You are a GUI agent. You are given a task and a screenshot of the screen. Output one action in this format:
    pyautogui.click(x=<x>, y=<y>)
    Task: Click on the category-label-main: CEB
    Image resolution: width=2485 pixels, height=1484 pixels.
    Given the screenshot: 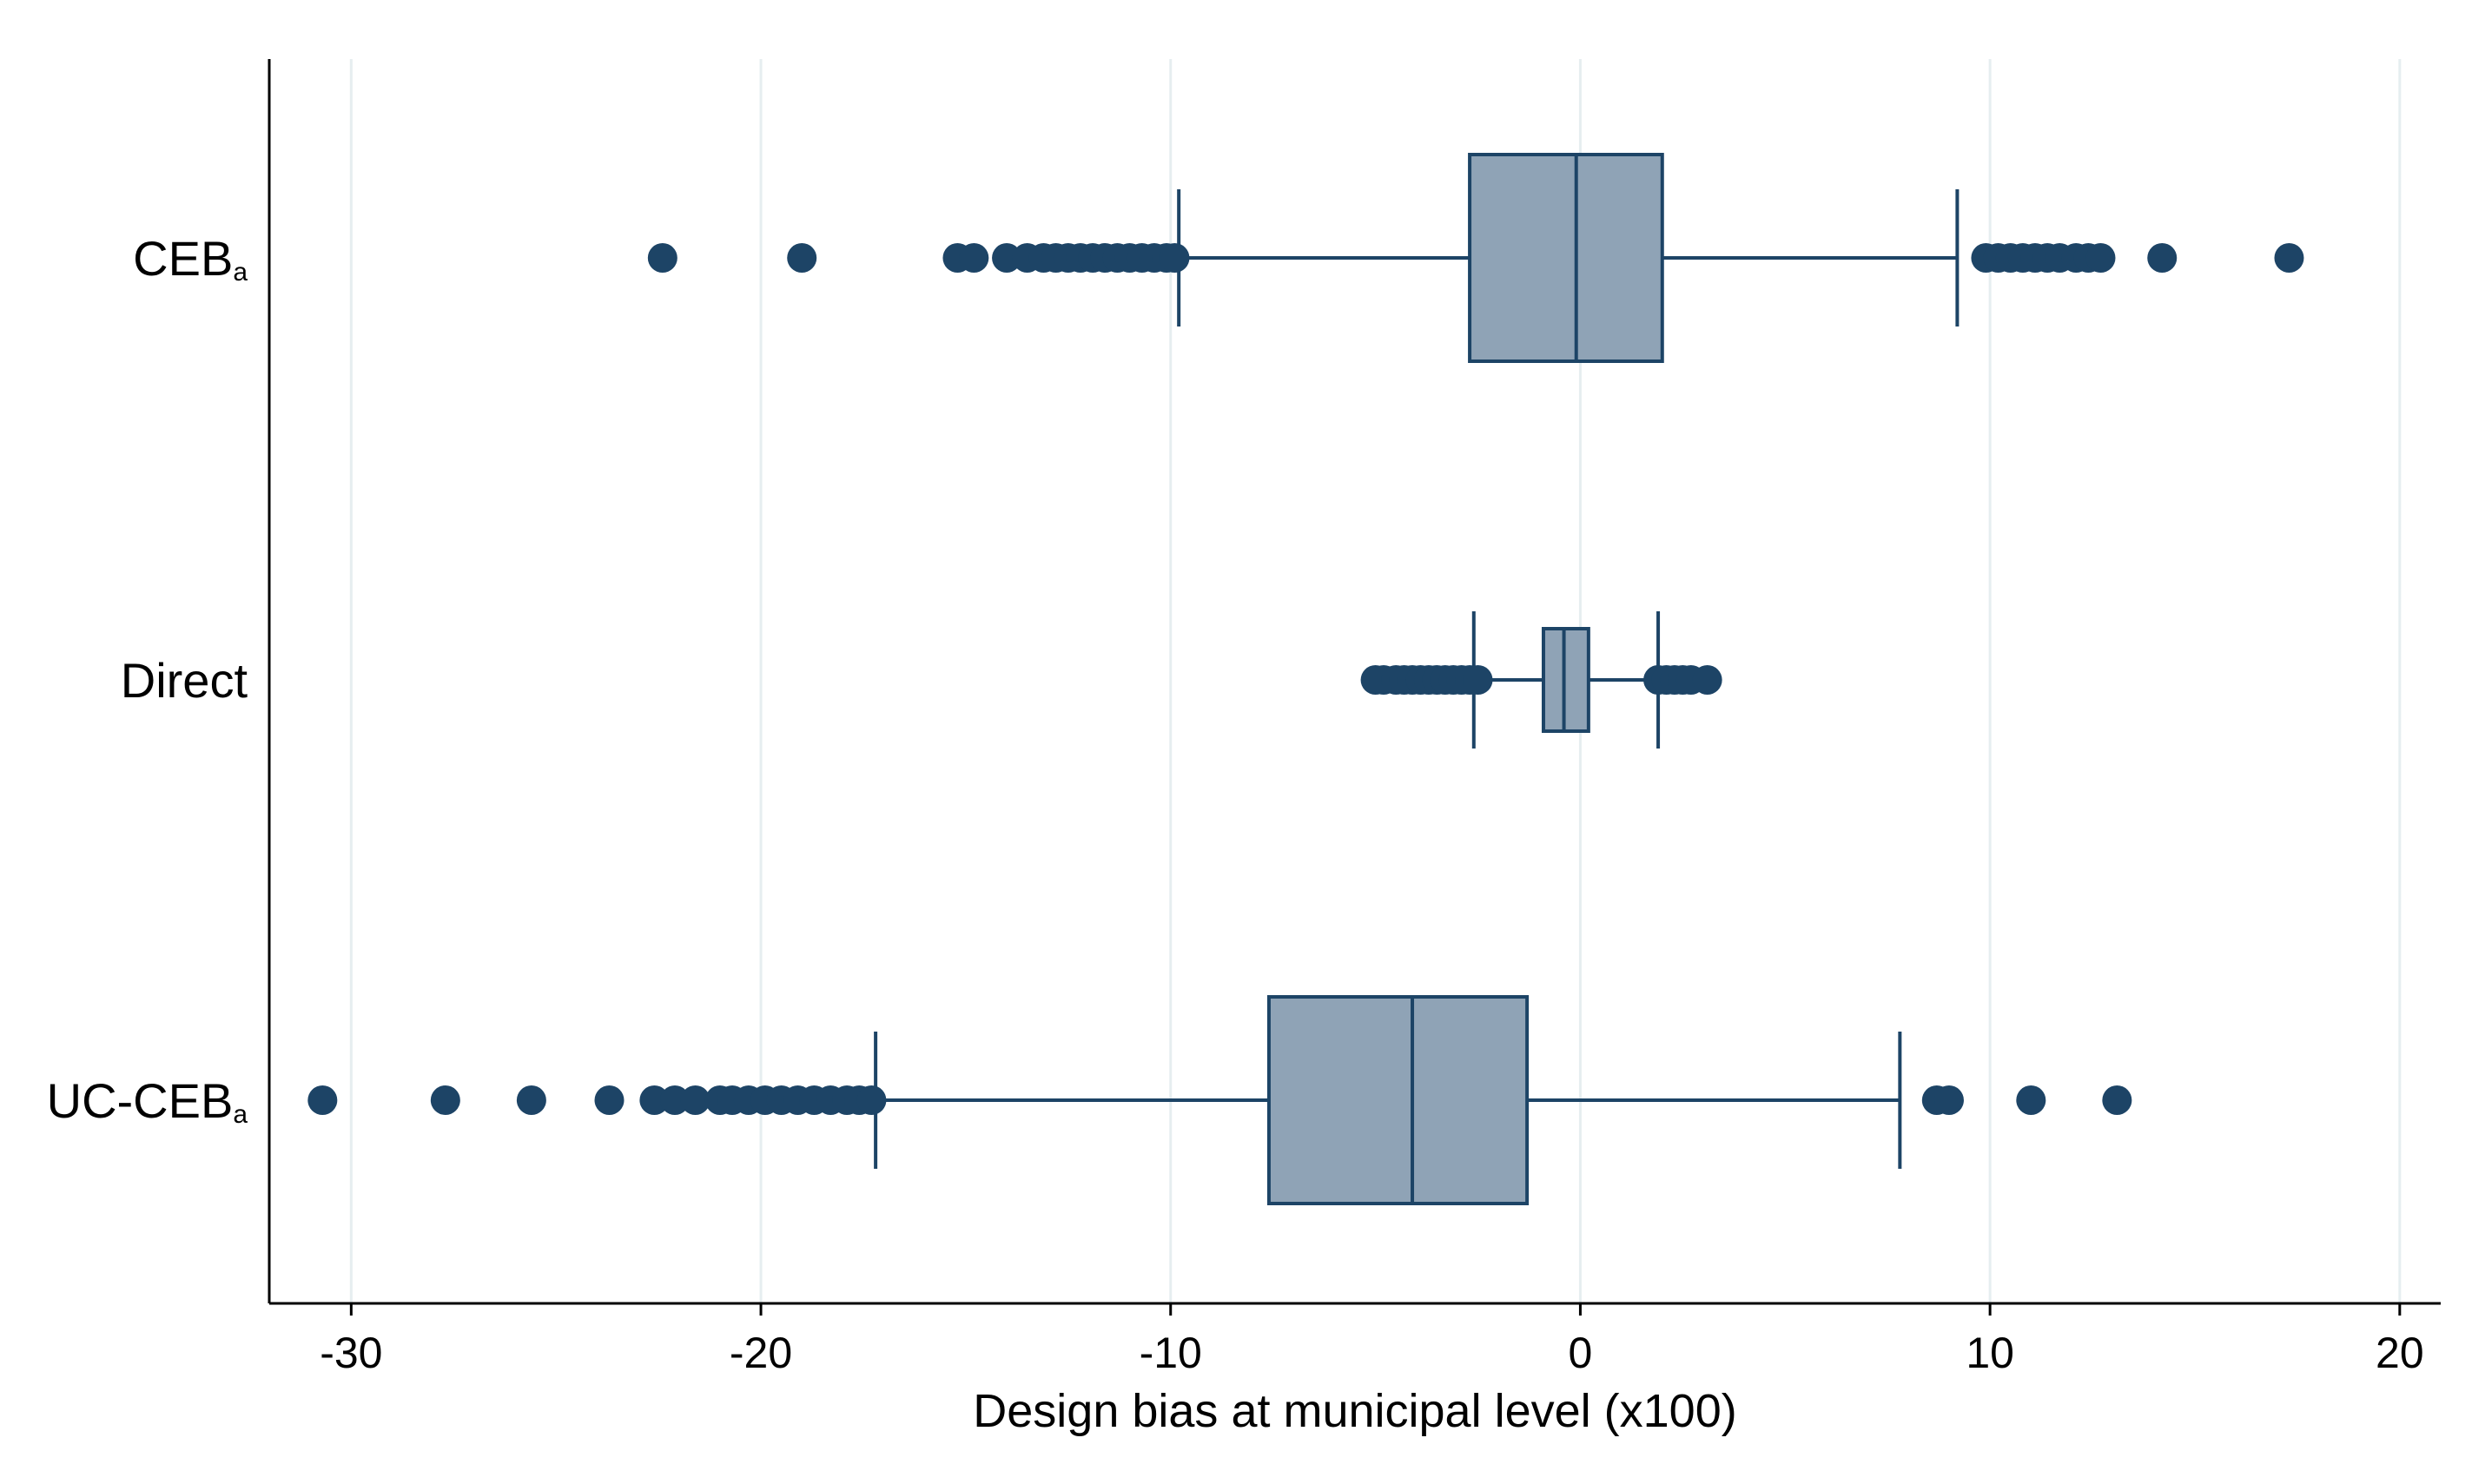 What is the action you would take?
    pyautogui.click(x=183, y=258)
    